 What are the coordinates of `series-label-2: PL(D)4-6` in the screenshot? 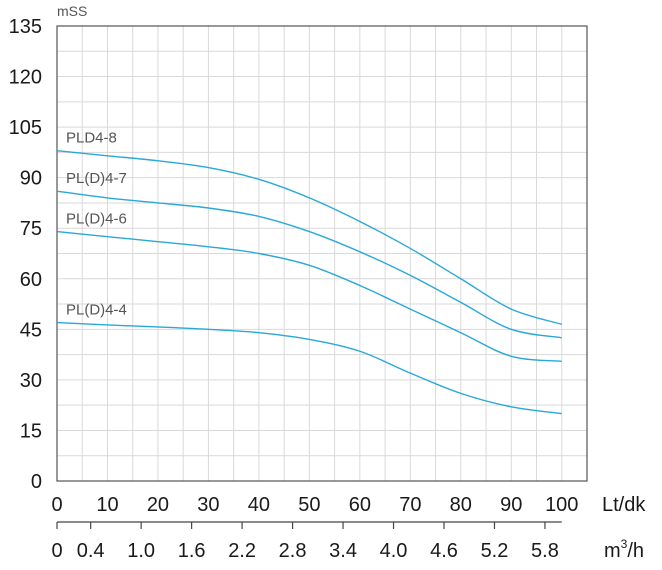 It's located at (96, 219).